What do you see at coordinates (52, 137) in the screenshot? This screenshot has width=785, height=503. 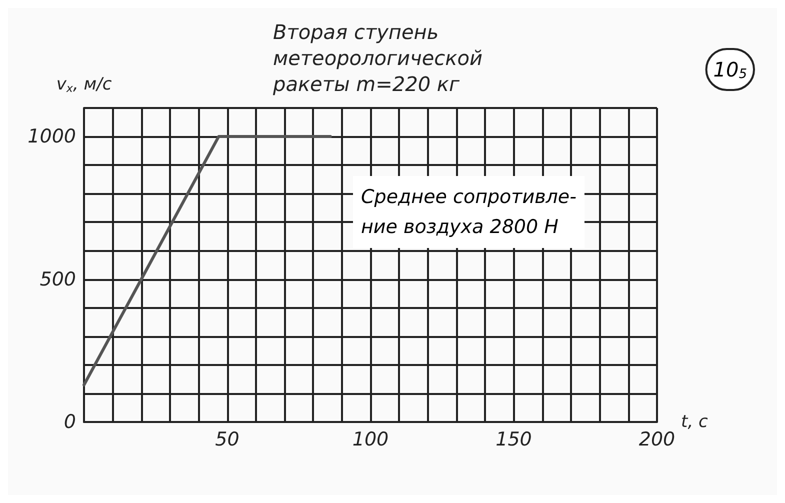 I see `y-tick-label: 1000` at bounding box center [52, 137].